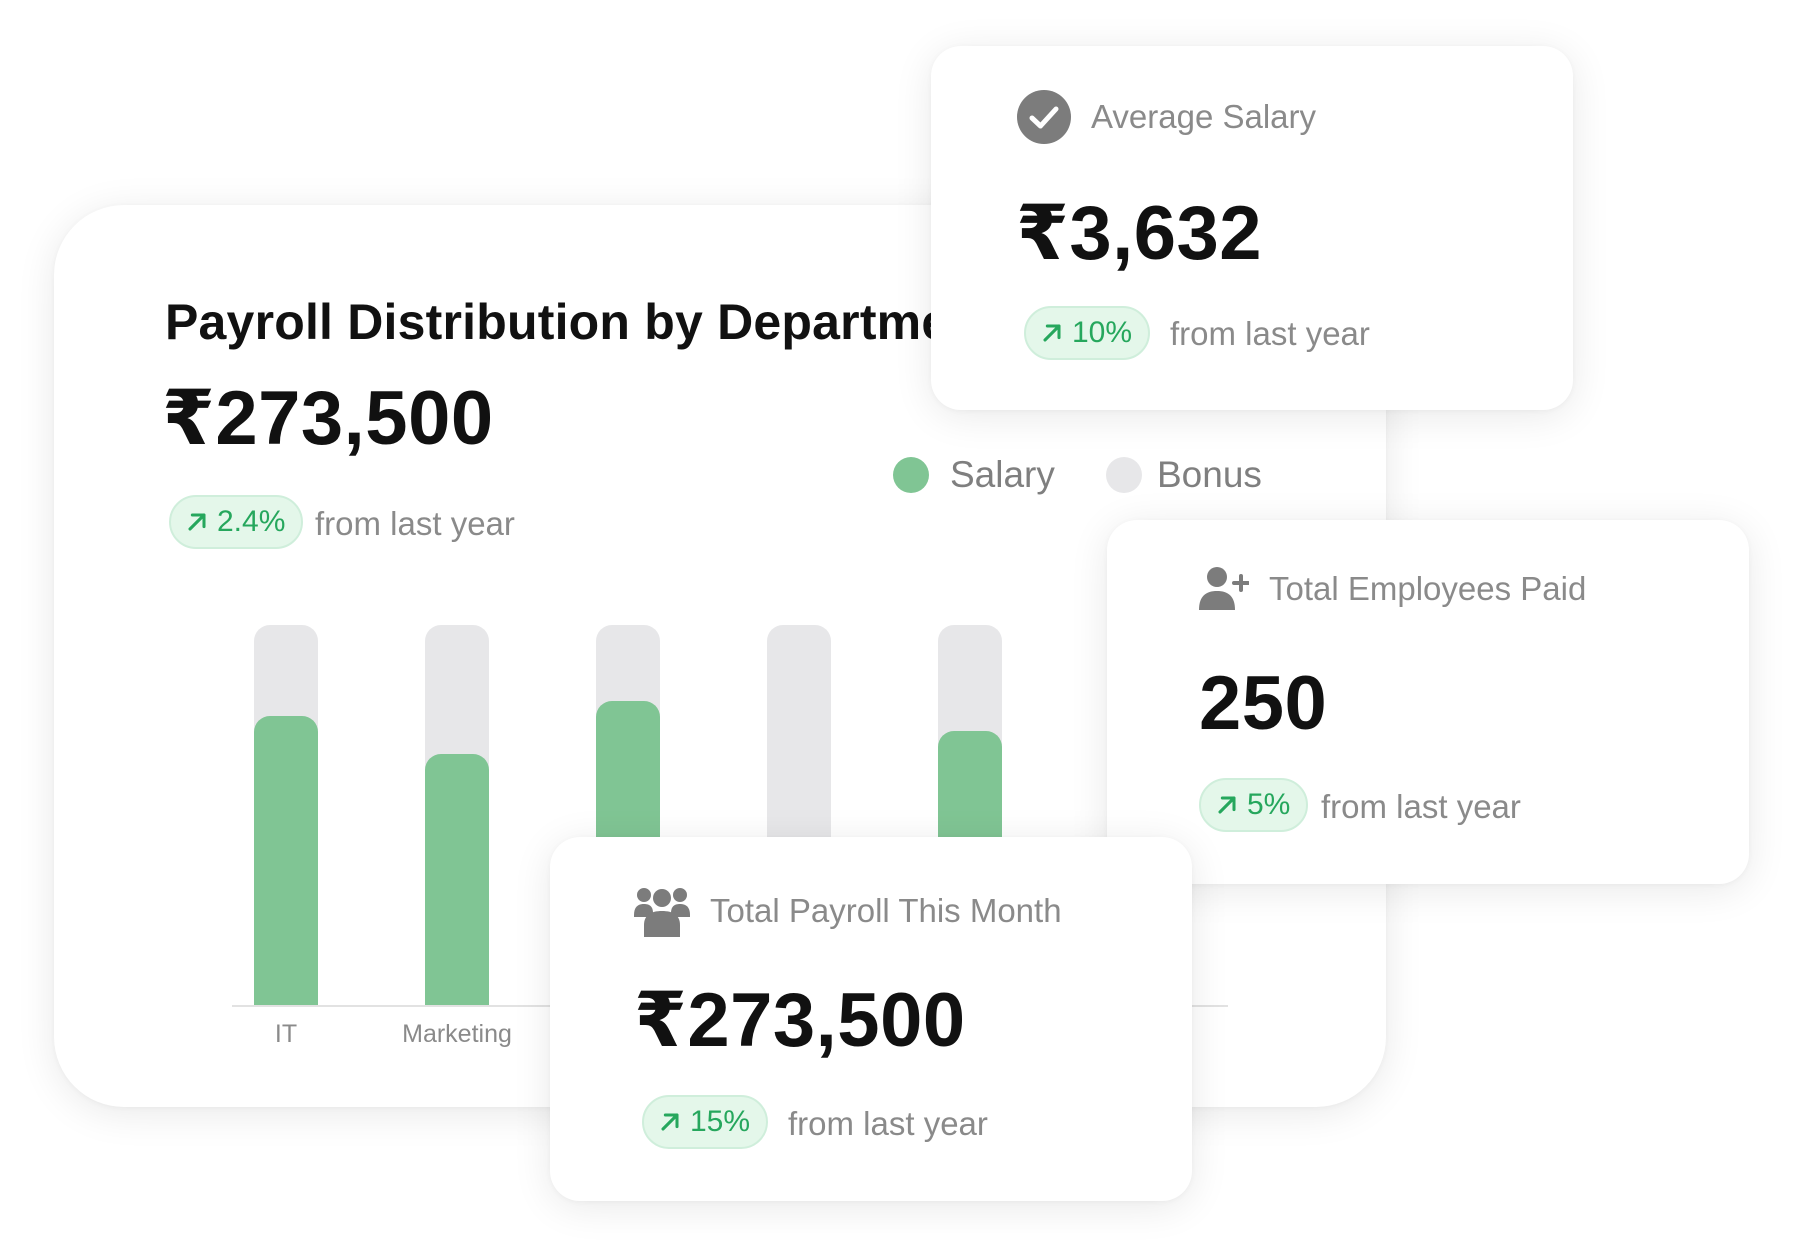 The image size is (1795, 1258). I want to click on x-tick-label: IT, so click(286, 1034).